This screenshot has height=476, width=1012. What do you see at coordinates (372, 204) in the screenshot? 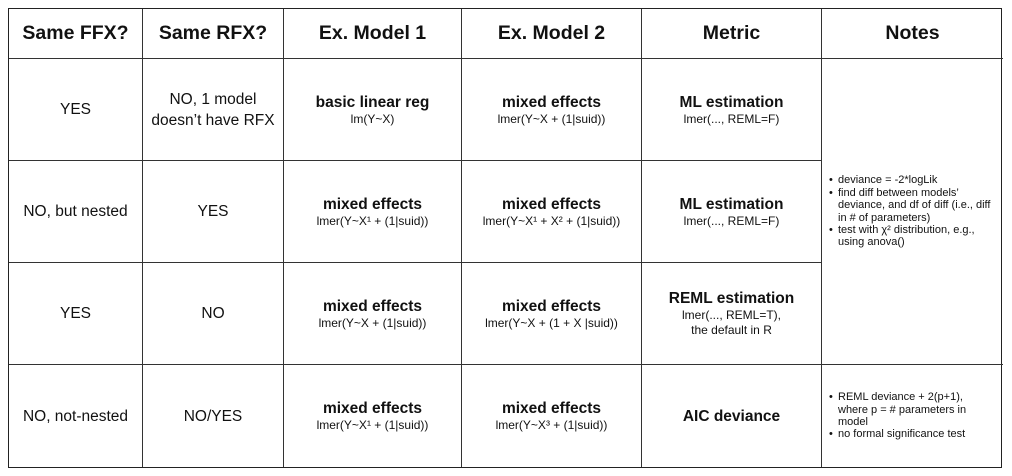
I see `row2-model-1-title: mixed effects` at bounding box center [372, 204].